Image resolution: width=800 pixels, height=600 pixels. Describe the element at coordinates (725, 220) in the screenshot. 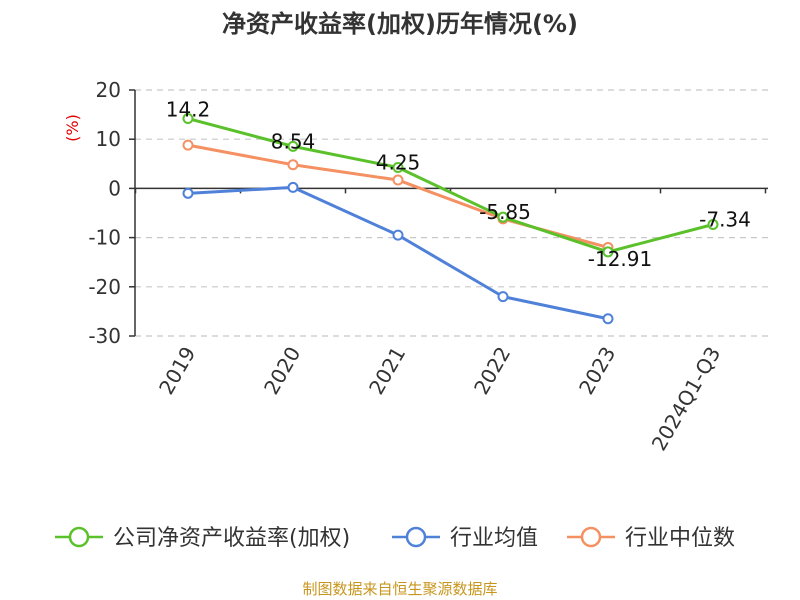

I see `data-label: -7.34` at that location.